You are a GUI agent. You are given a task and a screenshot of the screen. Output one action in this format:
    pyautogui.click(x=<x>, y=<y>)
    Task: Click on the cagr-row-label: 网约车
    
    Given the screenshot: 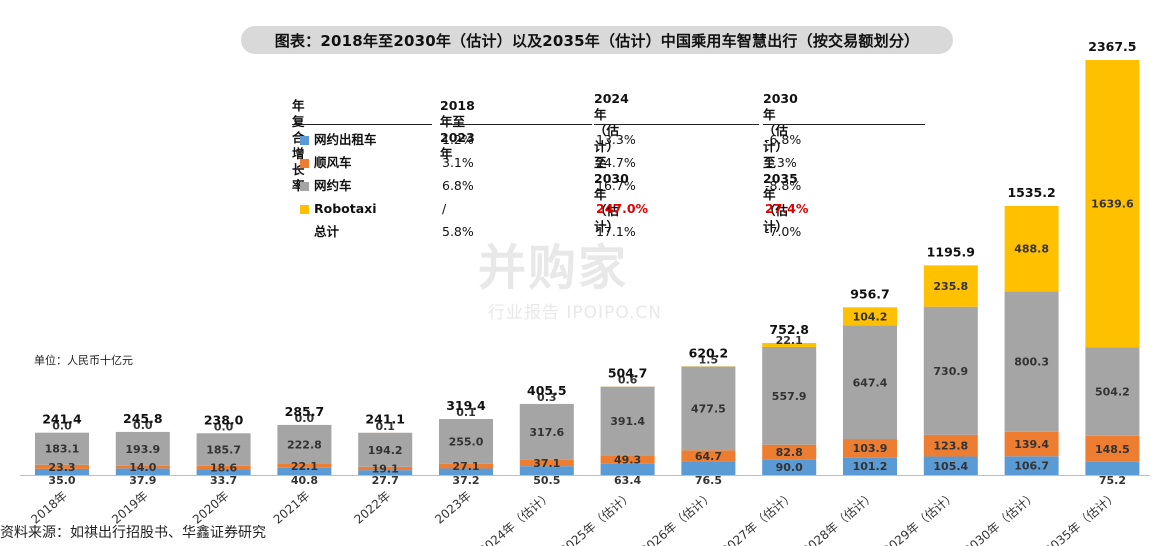 What is the action you would take?
    pyautogui.click(x=326, y=186)
    